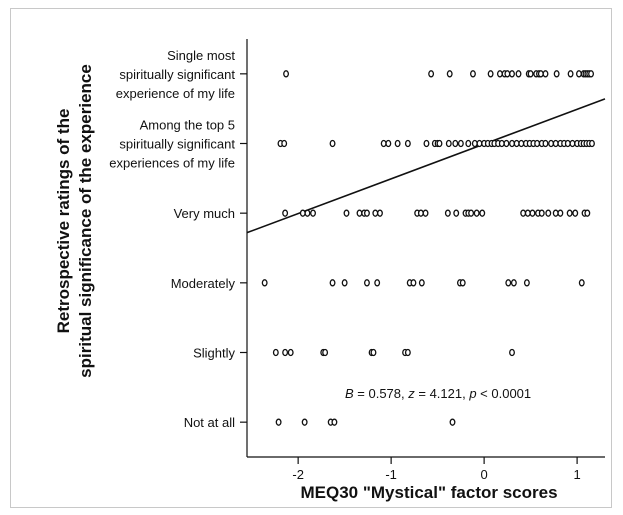 The width and height of the screenshot is (623, 515). What do you see at coordinates (381, 393) in the screenshot?
I see `annotation-b-value: = 0.578,` at bounding box center [381, 393].